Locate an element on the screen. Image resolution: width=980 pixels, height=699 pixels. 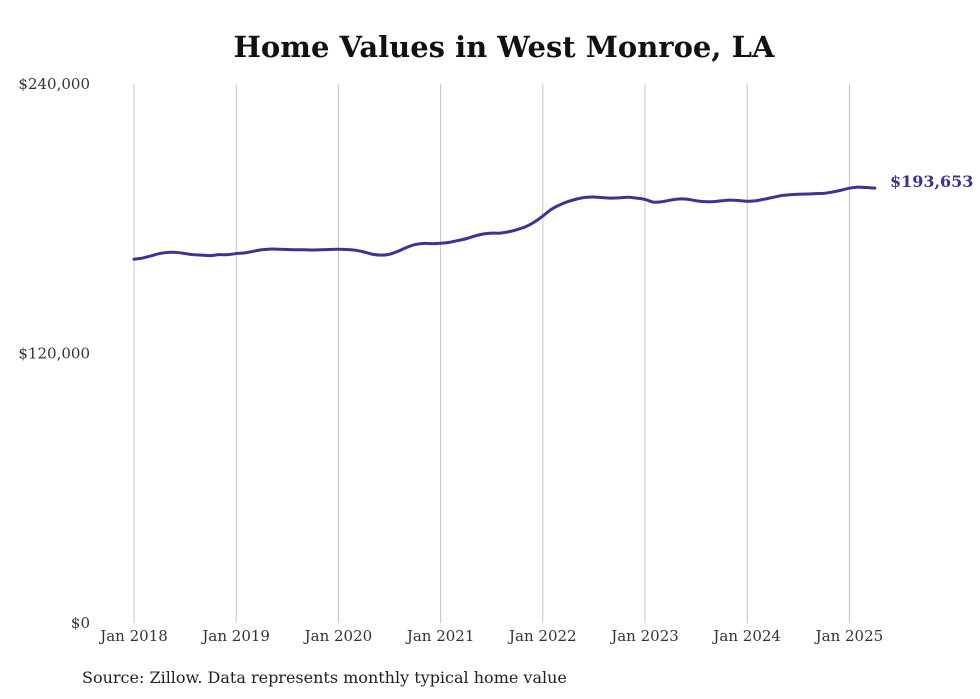
chart-title: Home Values in West Monroe, LA is located at coordinates (504, 47).